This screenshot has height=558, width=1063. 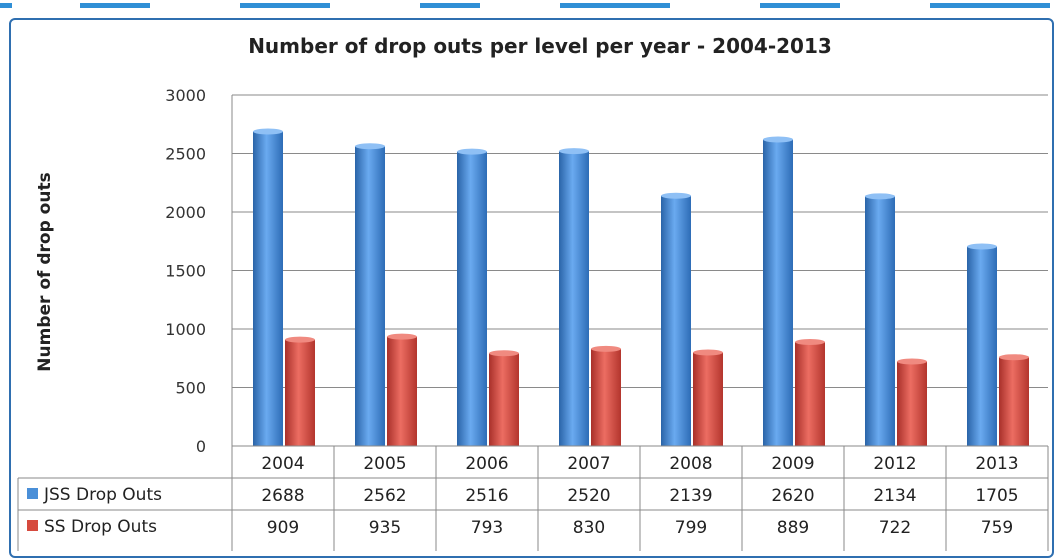 What do you see at coordinates (792, 464) in the screenshot?
I see `x-tick-label: 2009` at bounding box center [792, 464].